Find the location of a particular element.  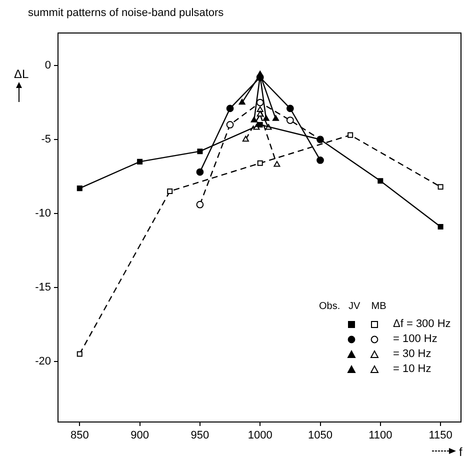

x-tick-label: 1100 is located at coordinates (380, 436).